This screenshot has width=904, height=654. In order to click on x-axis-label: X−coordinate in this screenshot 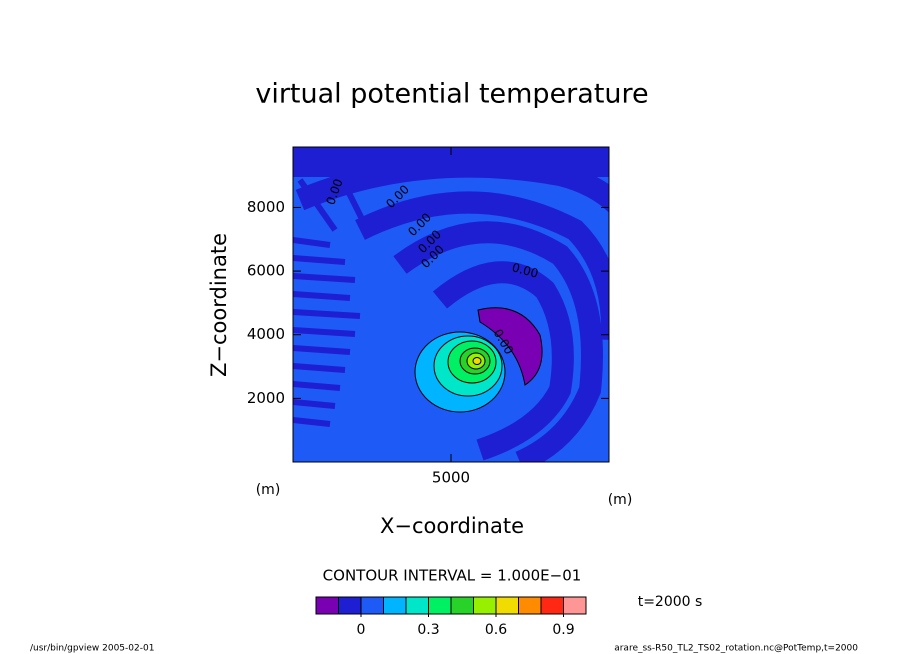, I will do `click(452, 526)`.